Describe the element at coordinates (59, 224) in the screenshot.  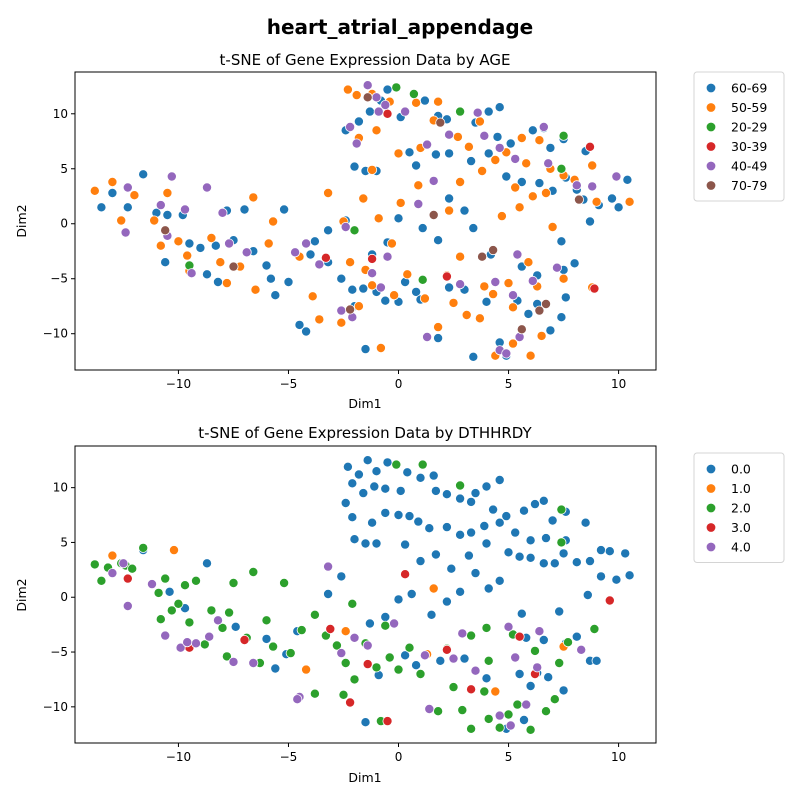
I see `y-axis: −10 −5 0 5 10` at that location.